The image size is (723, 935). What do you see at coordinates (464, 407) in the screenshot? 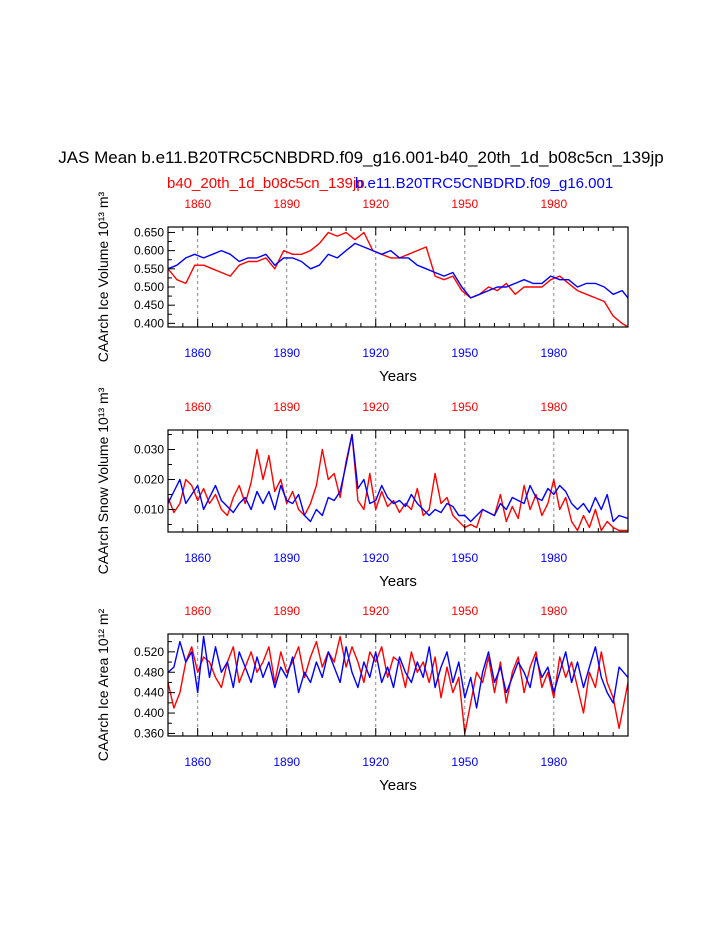
I see `snow-volume-xlabel-top-1950: 1950` at bounding box center [464, 407].